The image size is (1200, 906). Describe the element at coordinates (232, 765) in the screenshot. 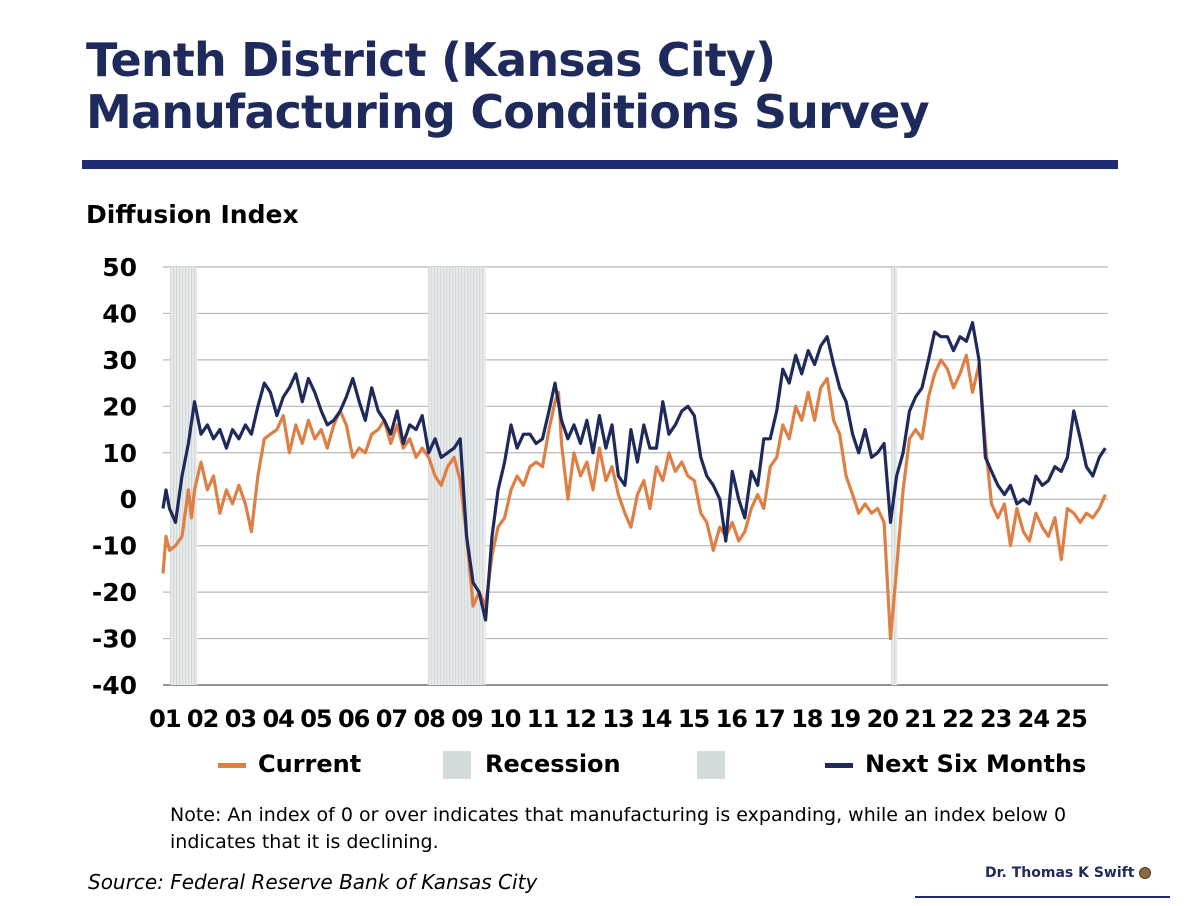

I see `legend-current-swatch` at that location.